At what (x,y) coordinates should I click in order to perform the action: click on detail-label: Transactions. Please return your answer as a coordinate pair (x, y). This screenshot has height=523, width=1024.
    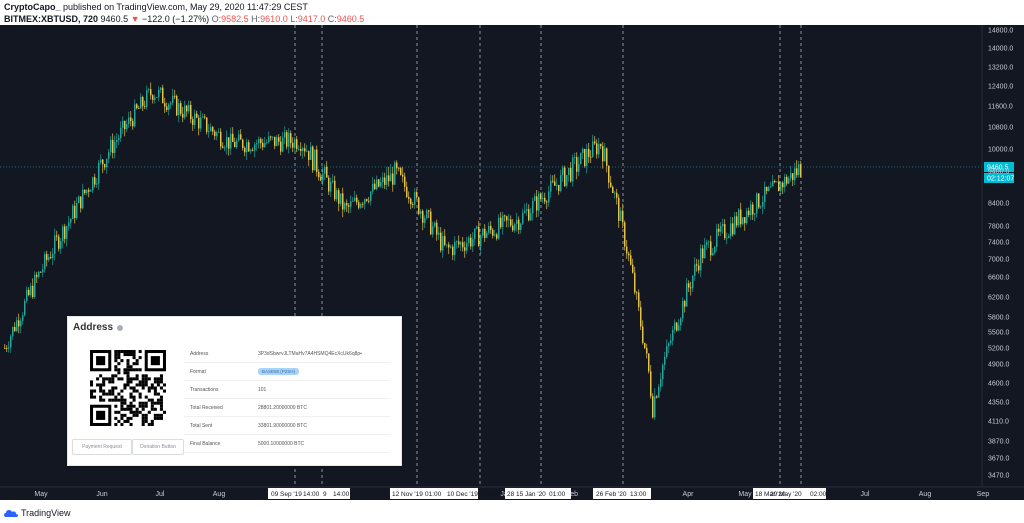
    Looking at the image, I should click on (204, 389).